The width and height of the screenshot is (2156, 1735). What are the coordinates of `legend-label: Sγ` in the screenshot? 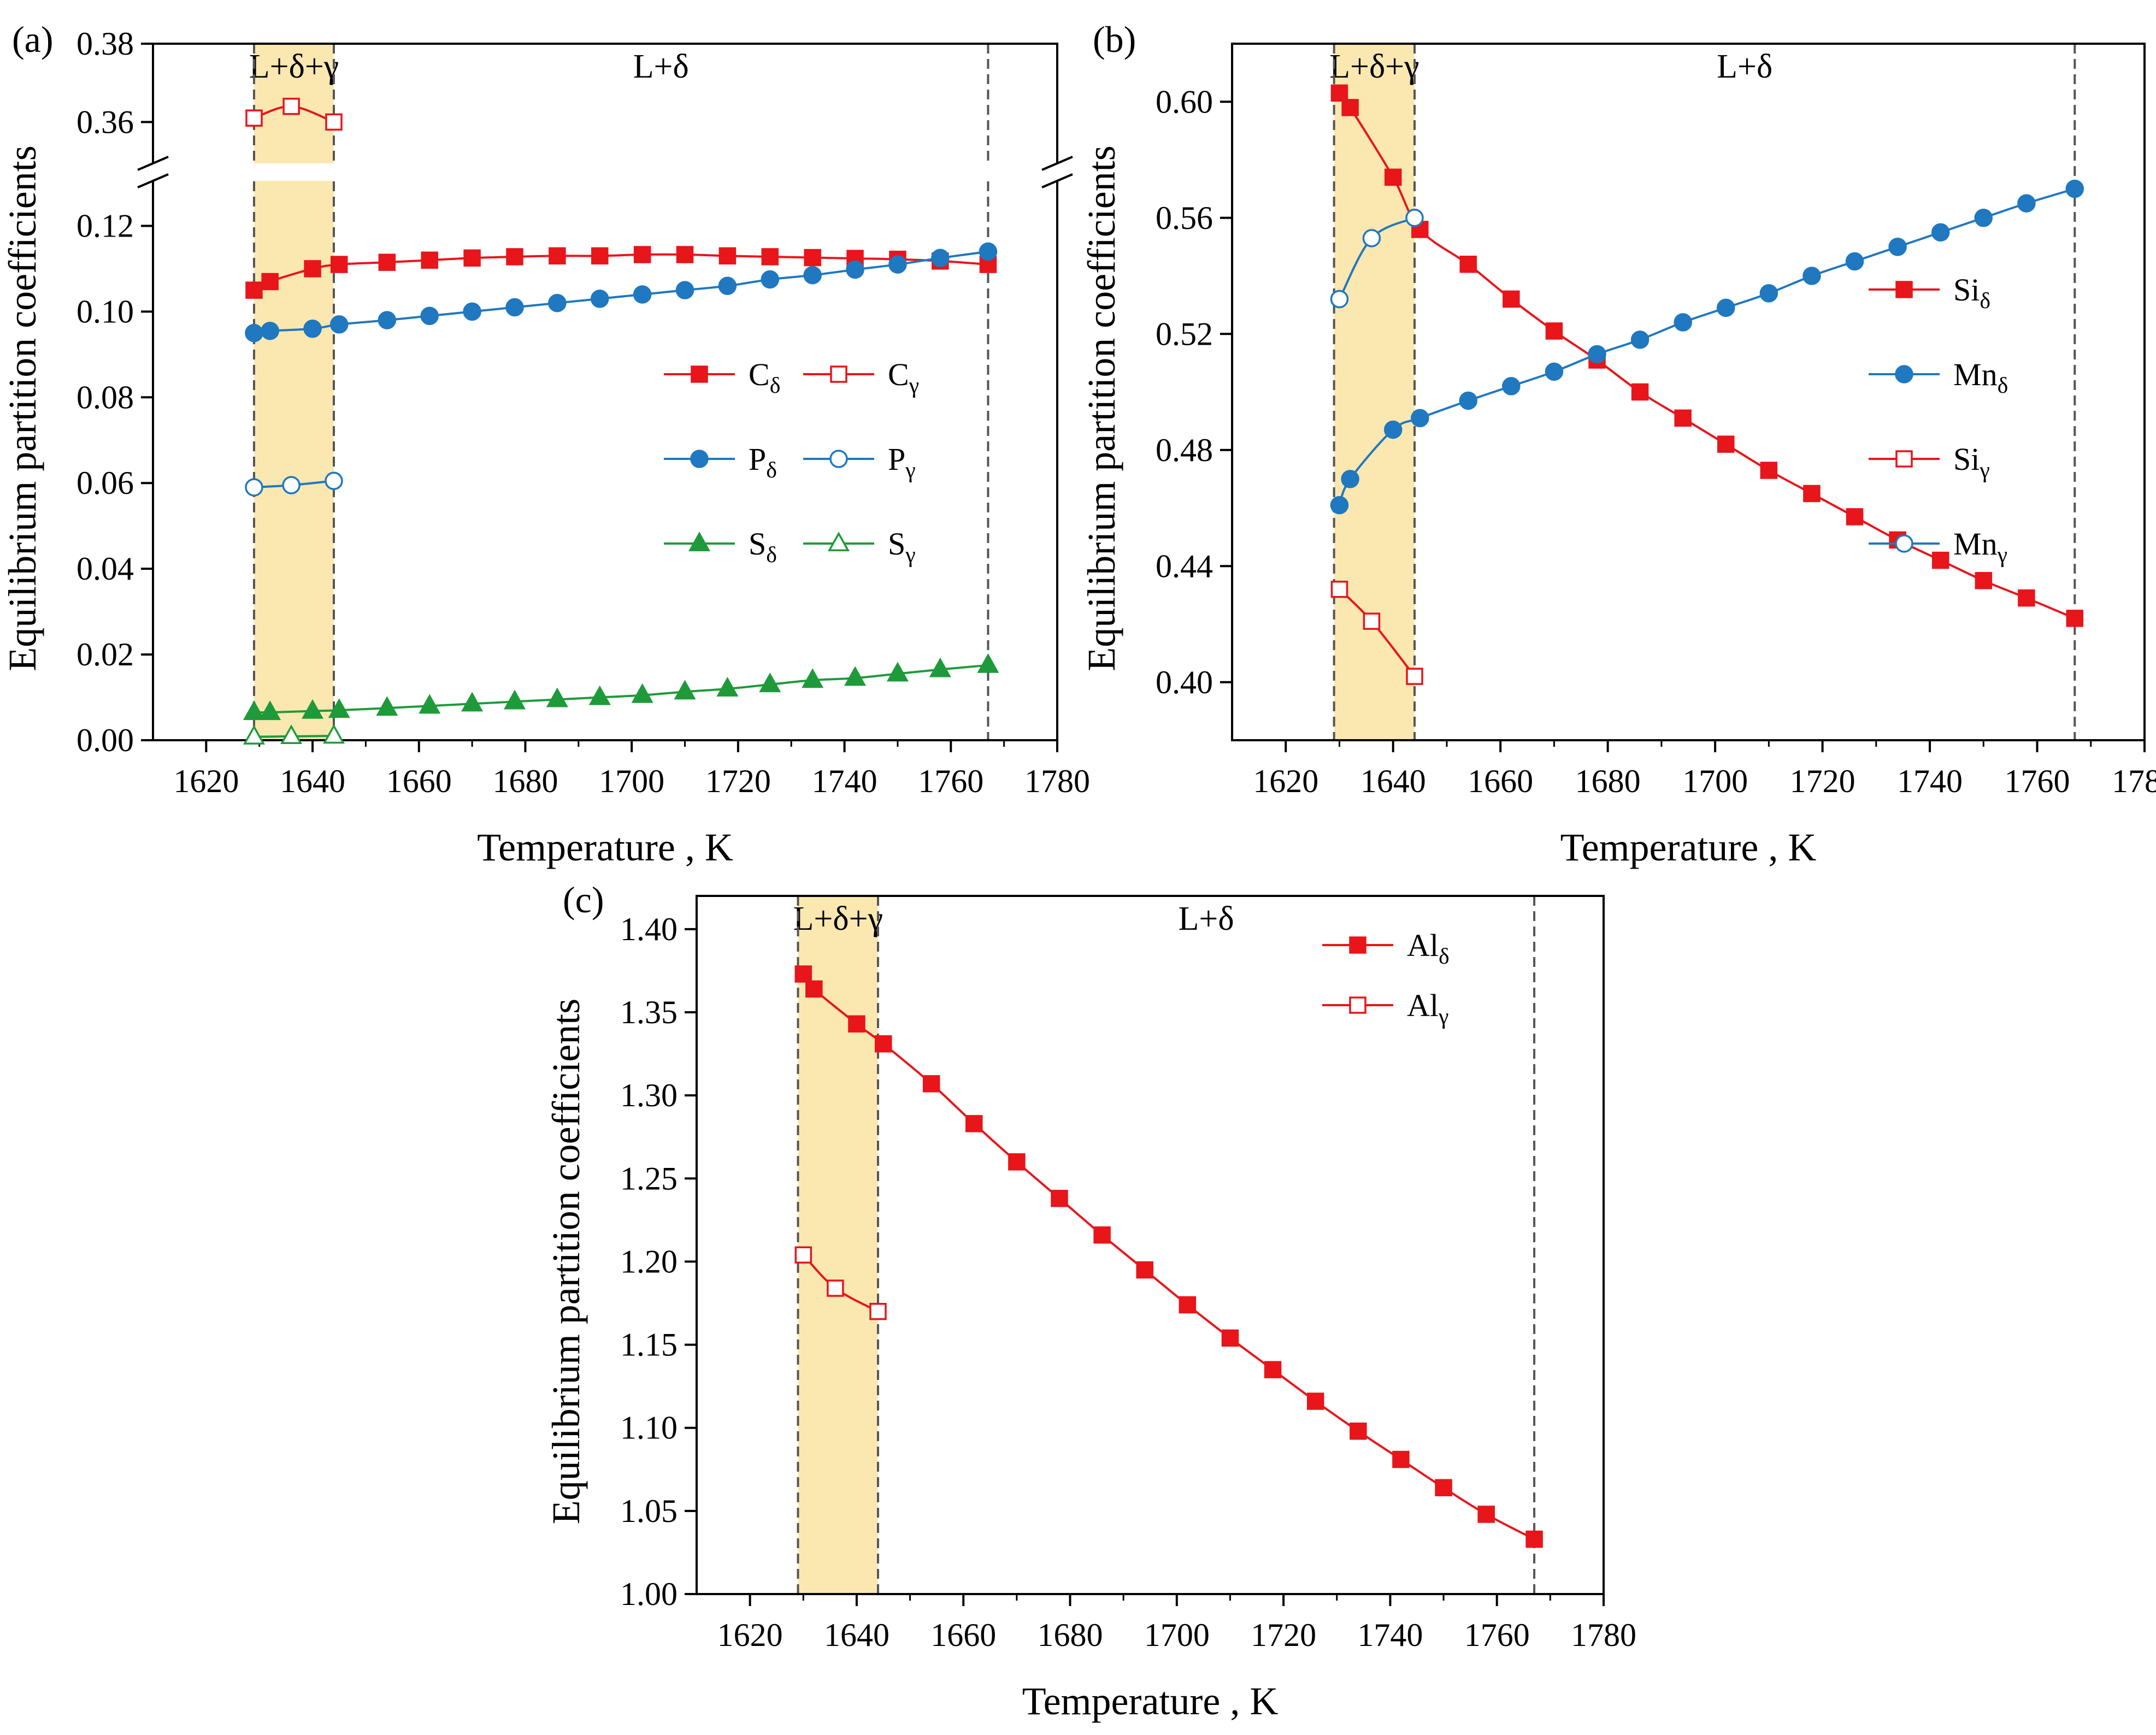 It's located at (902, 547).